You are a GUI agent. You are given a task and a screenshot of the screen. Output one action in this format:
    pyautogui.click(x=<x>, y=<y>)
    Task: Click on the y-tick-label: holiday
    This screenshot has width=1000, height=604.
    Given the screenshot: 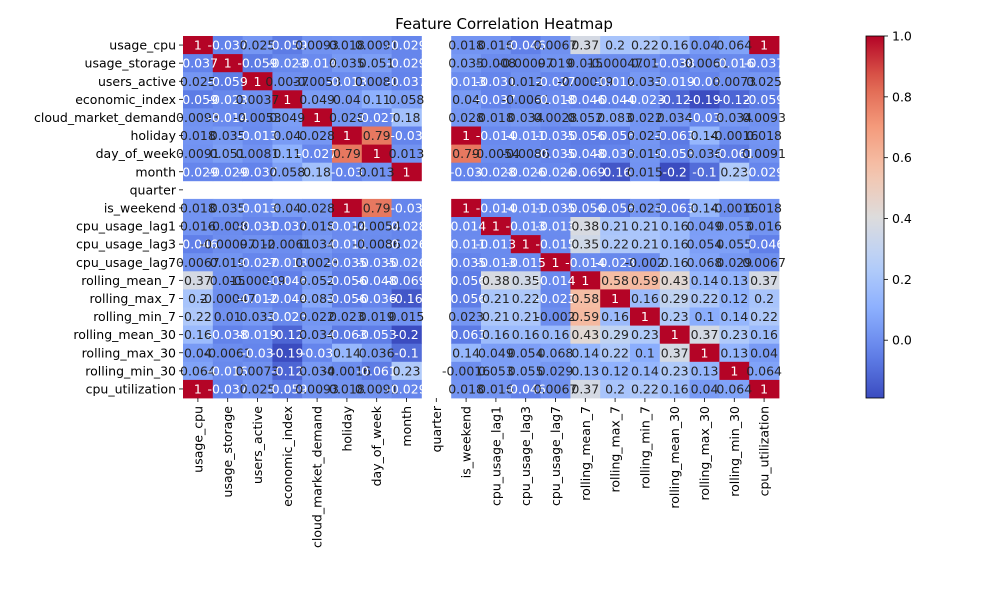 What is the action you would take?
    pyautogui.click(x=153, y=135)
    